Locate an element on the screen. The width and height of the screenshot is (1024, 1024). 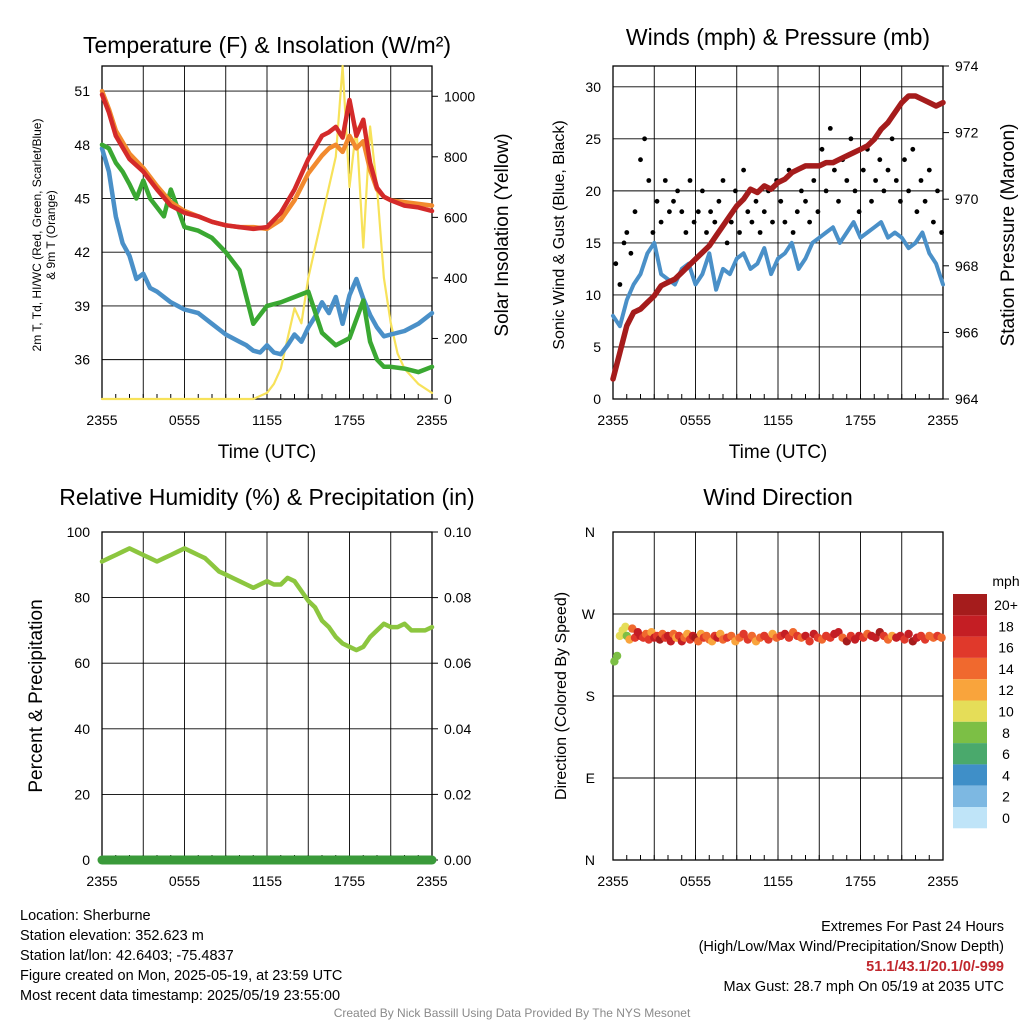
legend-label: 8 is located at coordinates (1006, 733).